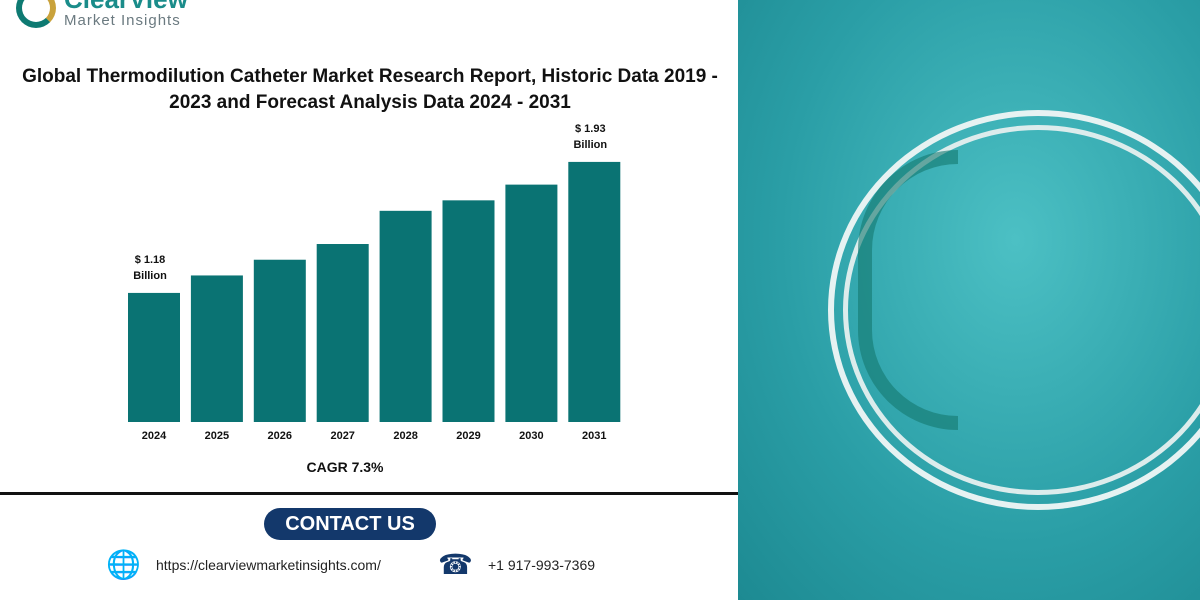 The height and width of the screenshot is (600, 1200). What do you see at coordinates (369, 493) in the screenshot?
I see `divider` at bounding box center [369, 493].